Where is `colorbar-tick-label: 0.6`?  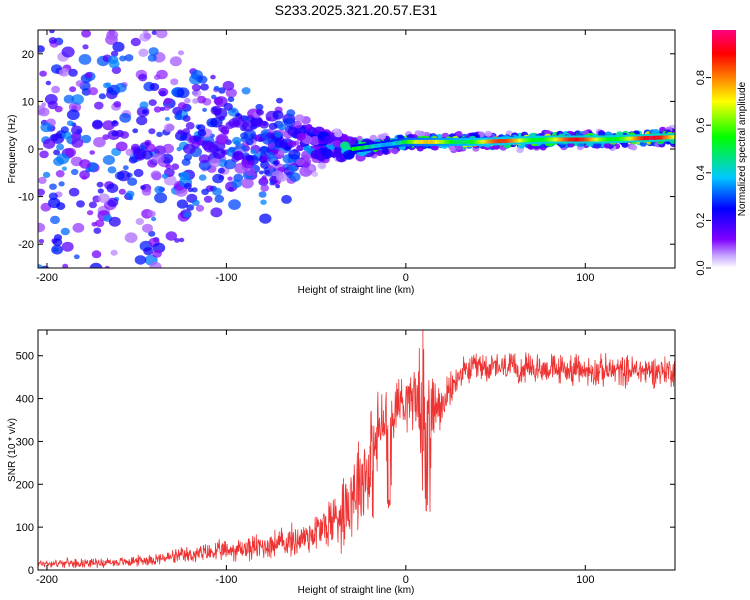 colorbar-tick-label: 0.6 is located at coordinates (701, 125).